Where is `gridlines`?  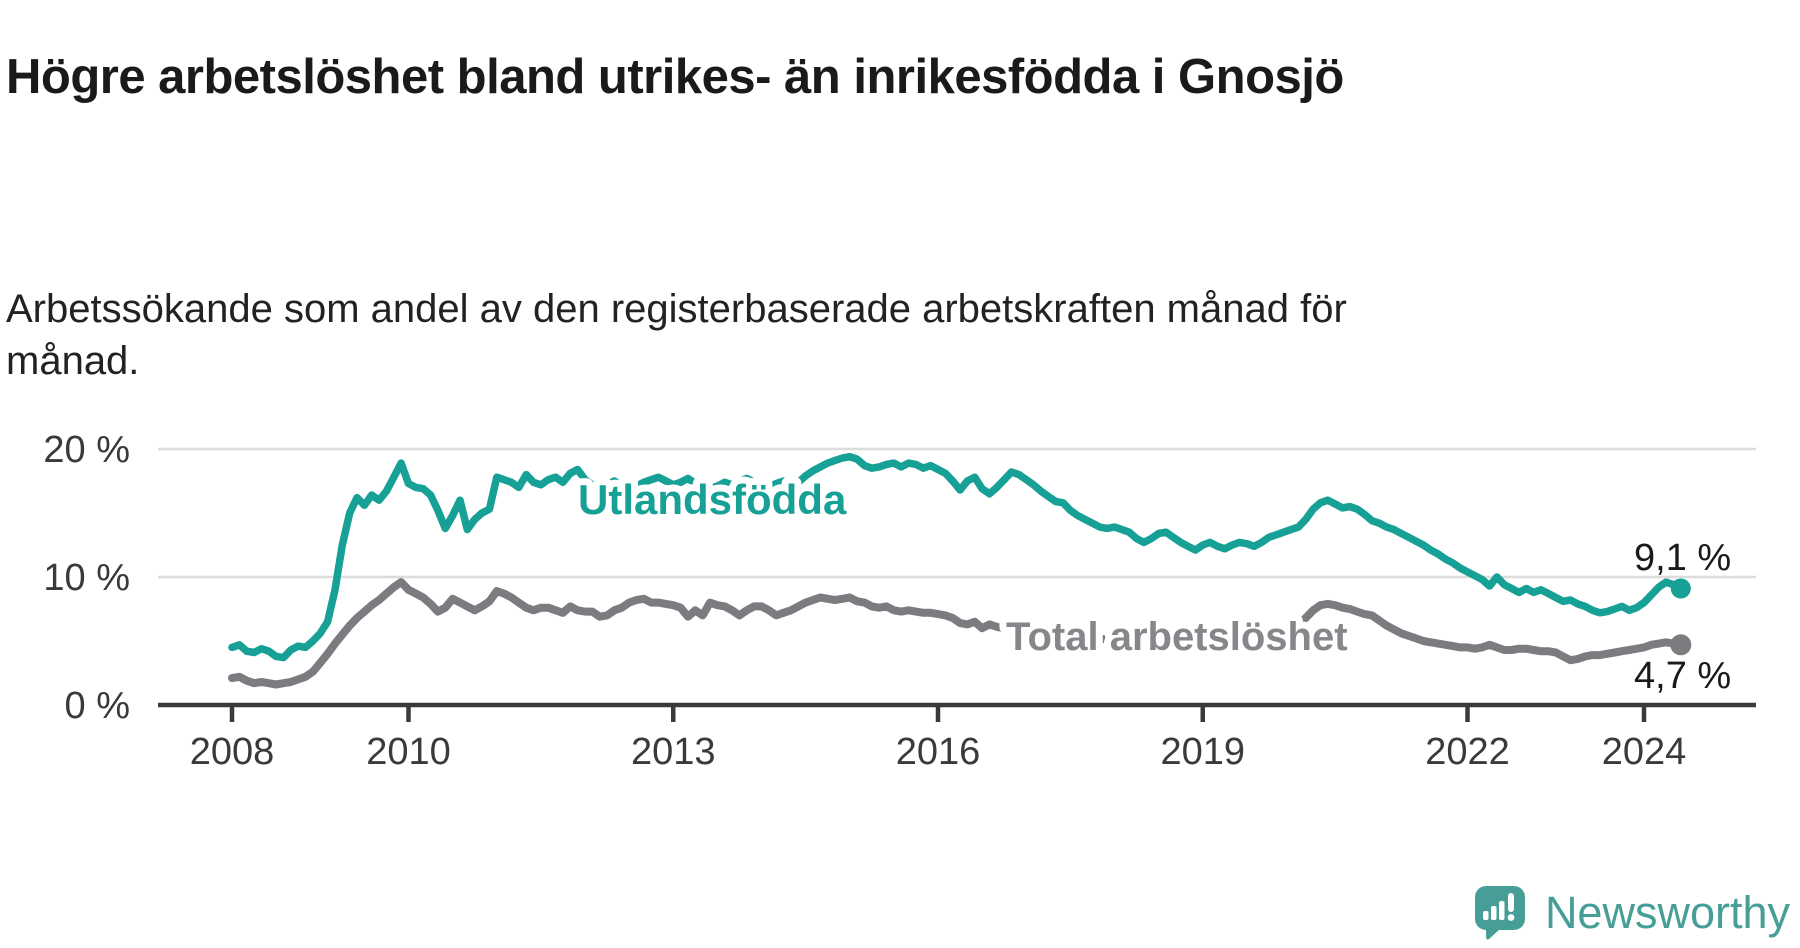
gridlines is located at coordinates (957, 513).